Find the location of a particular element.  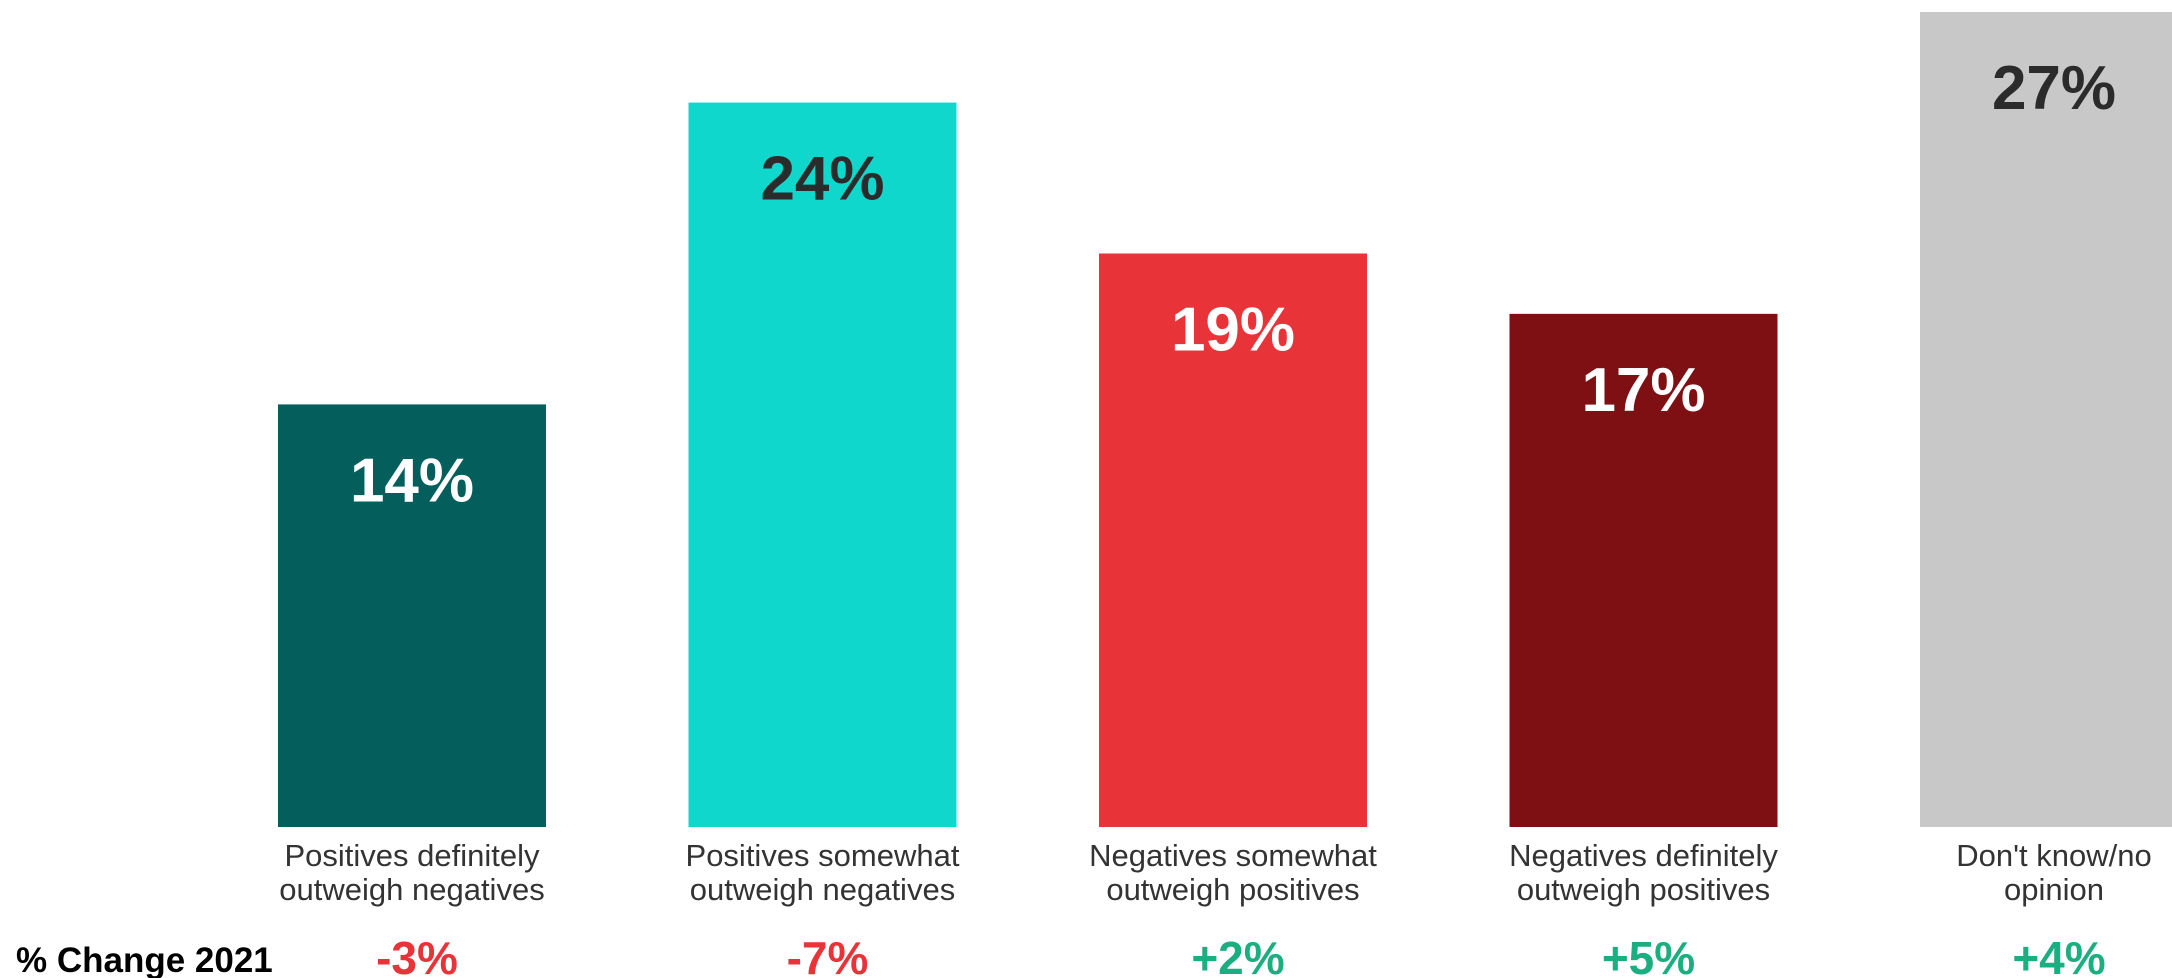

change-value: +2% is located at coordinates (1237, 955).